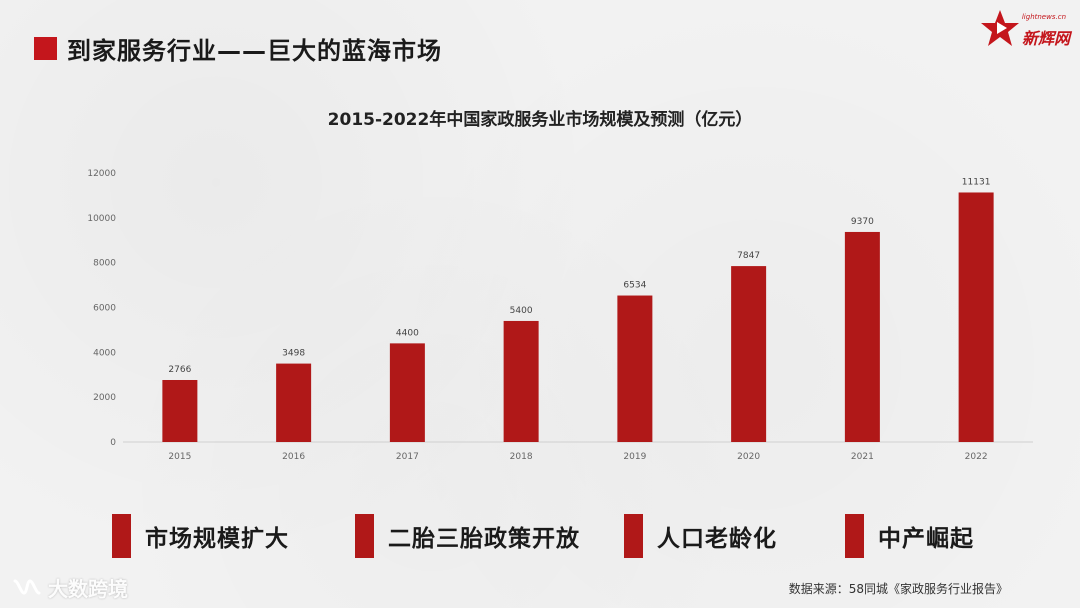 The image size is (1080, 608). Describe the element at coordinates (1045, 38) in the screenshot. I see `logo-name: 新辉网` at that location.